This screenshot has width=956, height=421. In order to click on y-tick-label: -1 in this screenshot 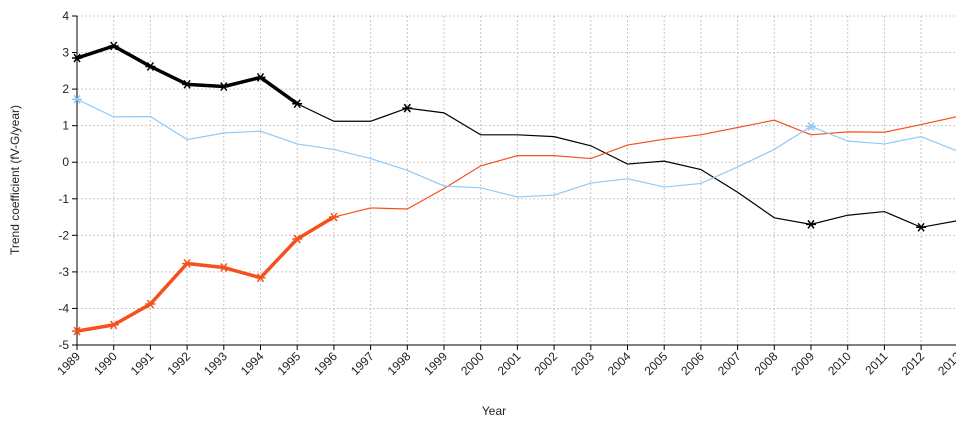, I will do `click(63, 199)`.